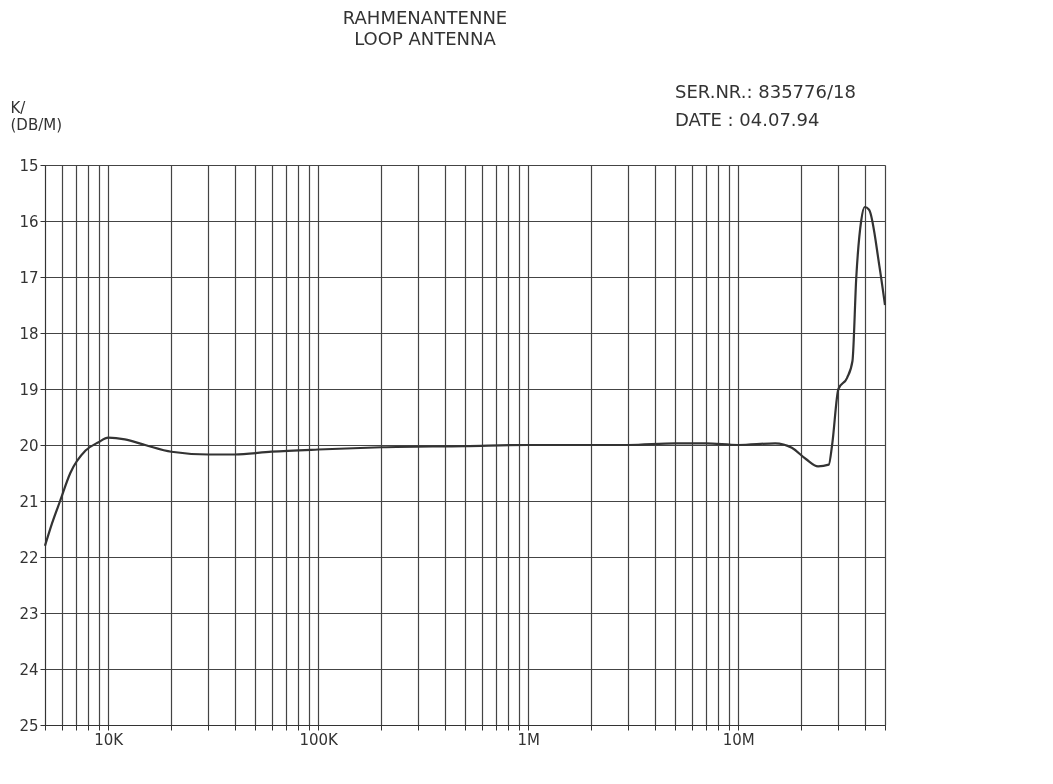 This screenshot has height=784, width=1053. Describe the element at coordinates (528, 739) in the screenshot. I see `x-tick-label: 1M` at that location.